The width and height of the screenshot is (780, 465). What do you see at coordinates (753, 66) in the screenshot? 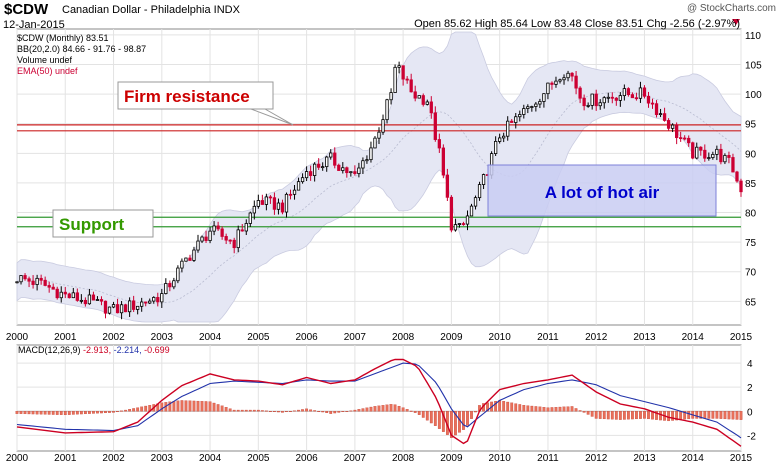
I see `price-tick-label: 105` at bounding box center [753, 66].